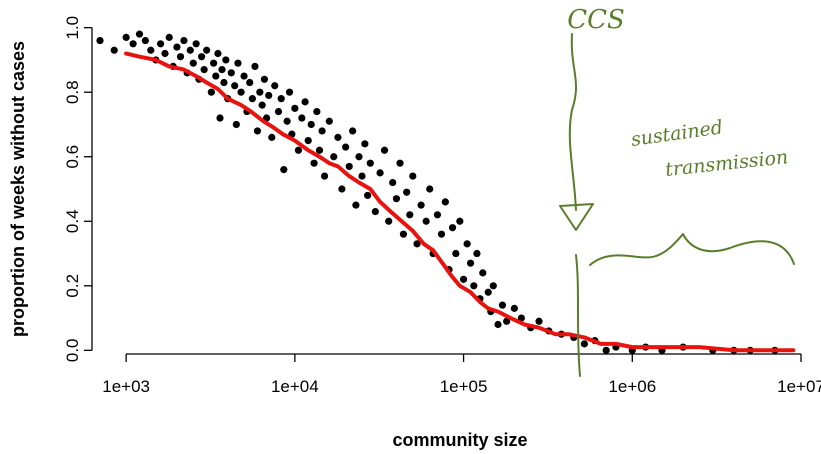 Image resolution: width=821 pixels, height=454 pixels. I want to click on y-tick-label: 0.6, so click(72, 157).